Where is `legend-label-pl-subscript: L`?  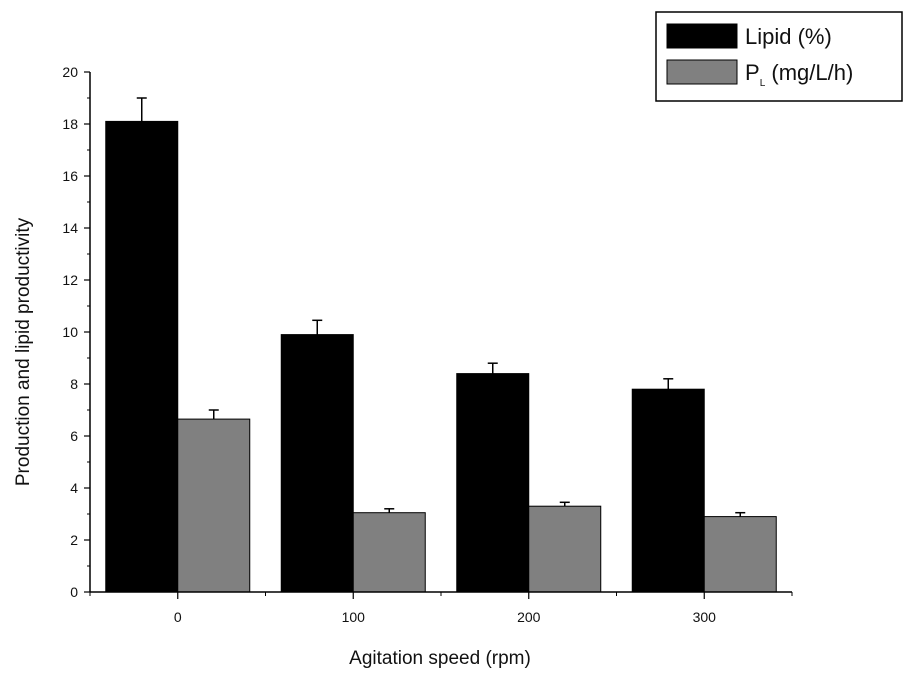 legend-label-pl-subscript: L is located at coordinates (763, 83).